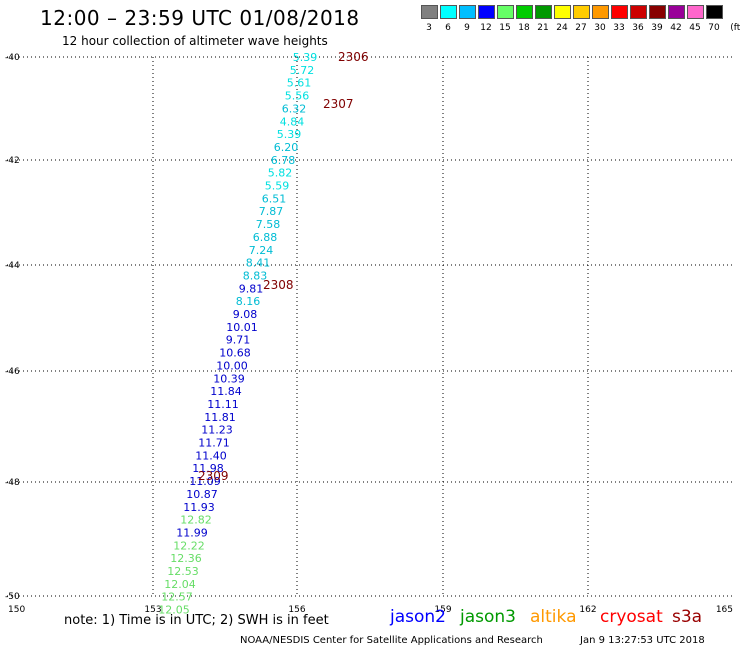  I want to click on longitude-tick-label: 159, so click(442, 610).